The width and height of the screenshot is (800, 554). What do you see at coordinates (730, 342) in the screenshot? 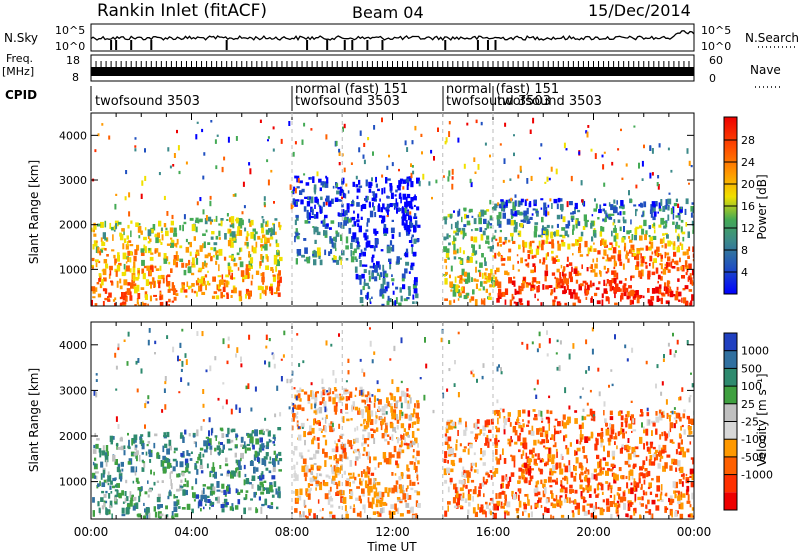
I see `colorbar-block` at bounding box center [730, 342].